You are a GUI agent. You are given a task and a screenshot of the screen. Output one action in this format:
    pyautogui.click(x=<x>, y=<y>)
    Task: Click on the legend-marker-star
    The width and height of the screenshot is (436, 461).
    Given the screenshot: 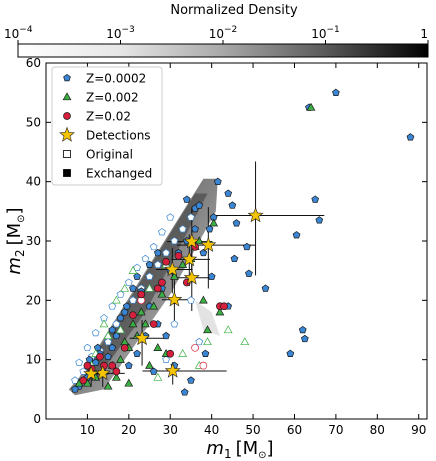 What is the action you would take?
    pyautogui.click(x=67, y=134)
    